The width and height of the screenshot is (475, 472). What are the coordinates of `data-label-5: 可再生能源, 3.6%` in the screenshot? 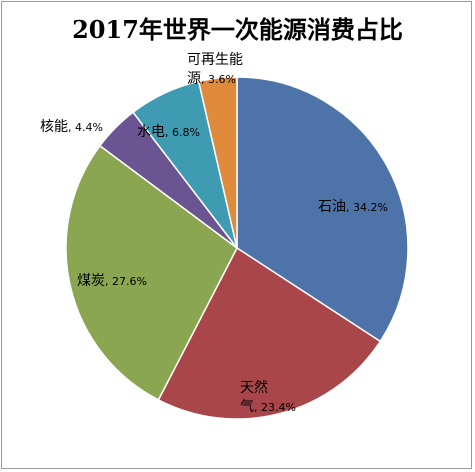 It's located at (215, 69).